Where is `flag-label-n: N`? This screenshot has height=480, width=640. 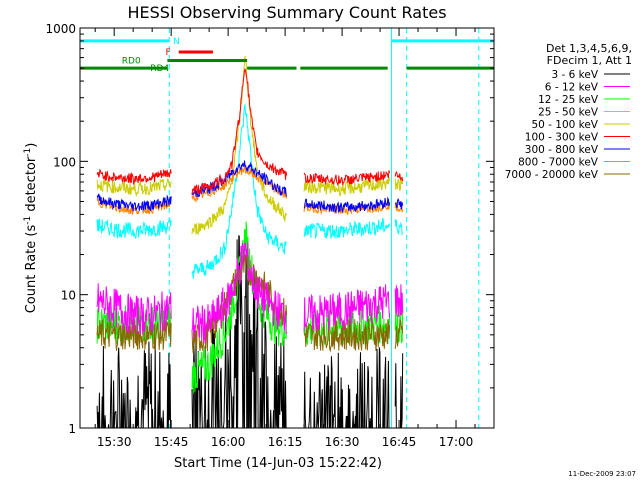 flag-label-n: N is located at coordinates (176, 42).